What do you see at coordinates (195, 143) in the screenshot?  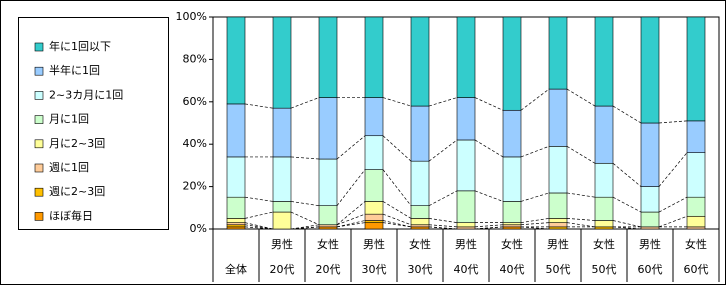 I see `y-tick-label: 40%` at bounding box center [195, 143].